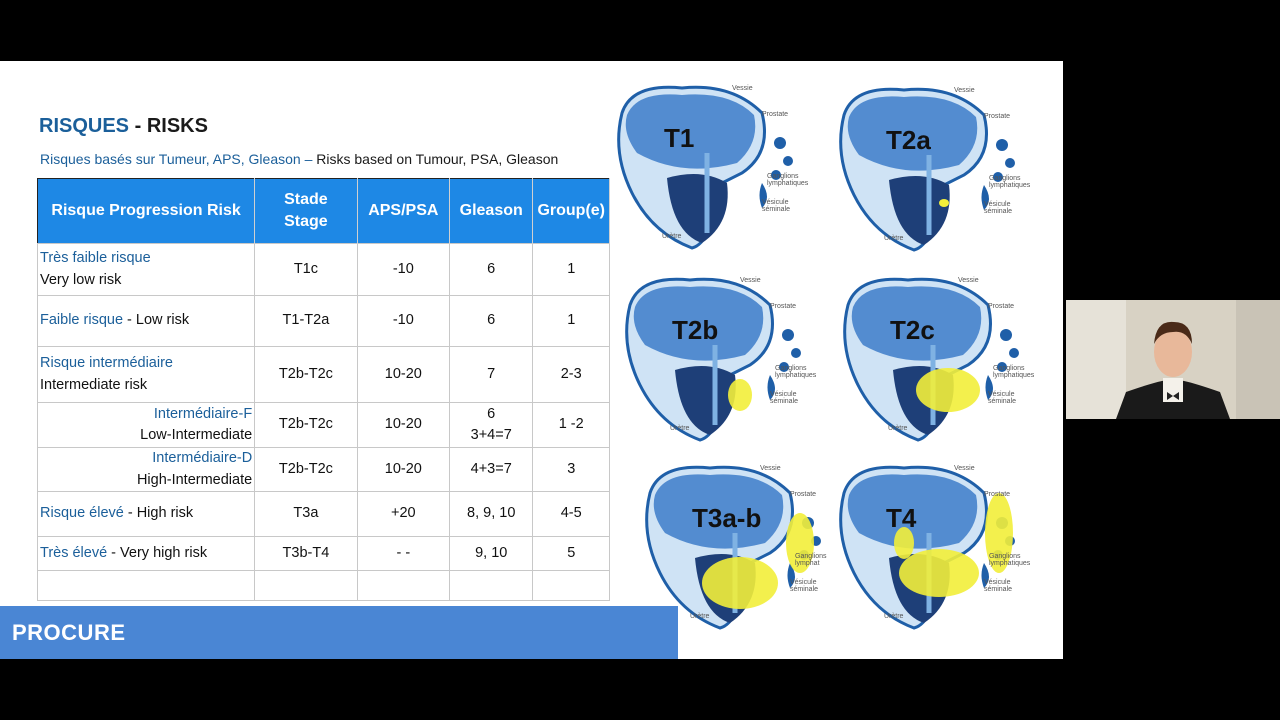 This screenshot has height=720, width=1280. Describe the element at coordinates (912, 330) in the screenshot. I see `stage-label: T2c` at that location.